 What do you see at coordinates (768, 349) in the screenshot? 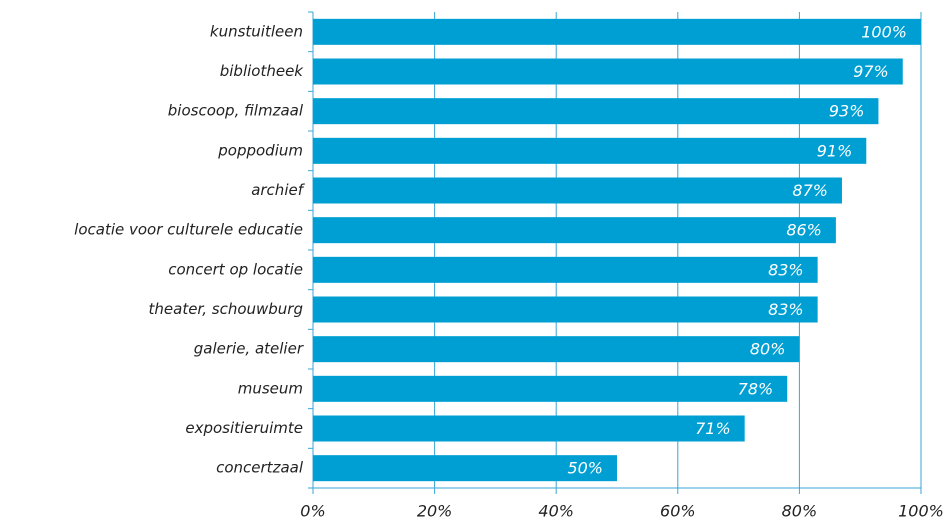
I see `value-label: 80%` at bounding box center [768, 349].